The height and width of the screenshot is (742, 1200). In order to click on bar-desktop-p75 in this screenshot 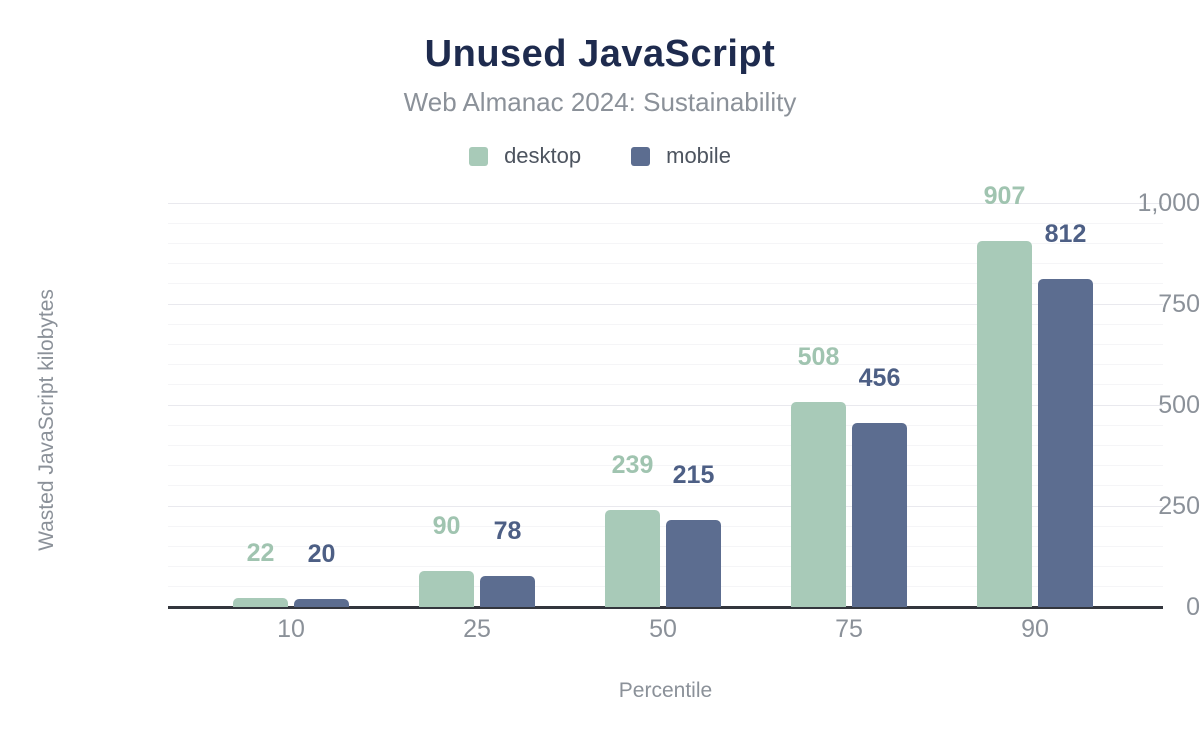, I will do `click(818, 504)`.